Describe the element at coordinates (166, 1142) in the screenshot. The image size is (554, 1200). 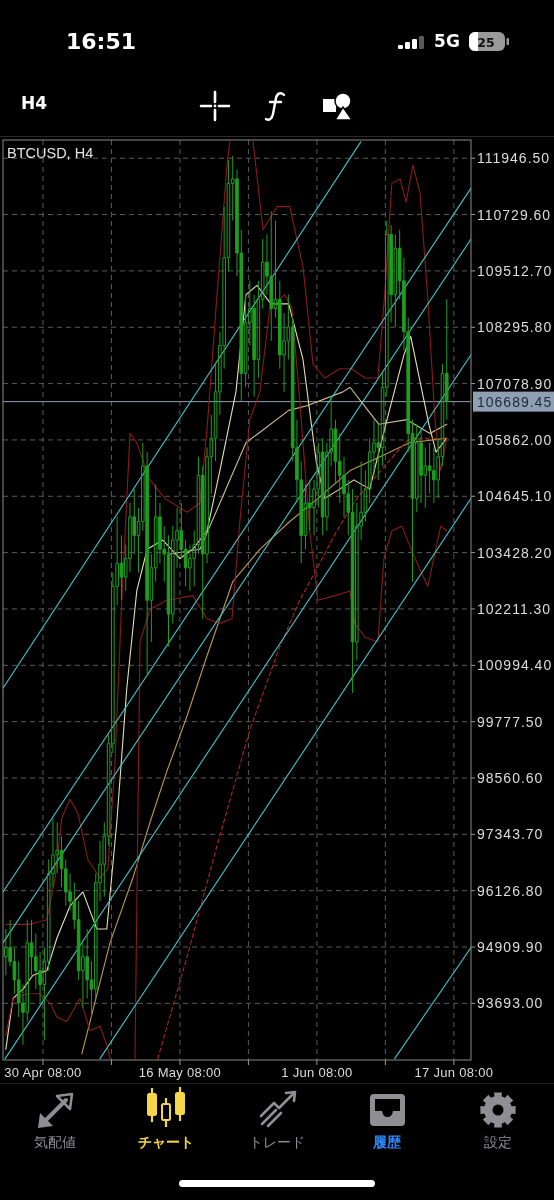
I see `text: チャート` at that location.